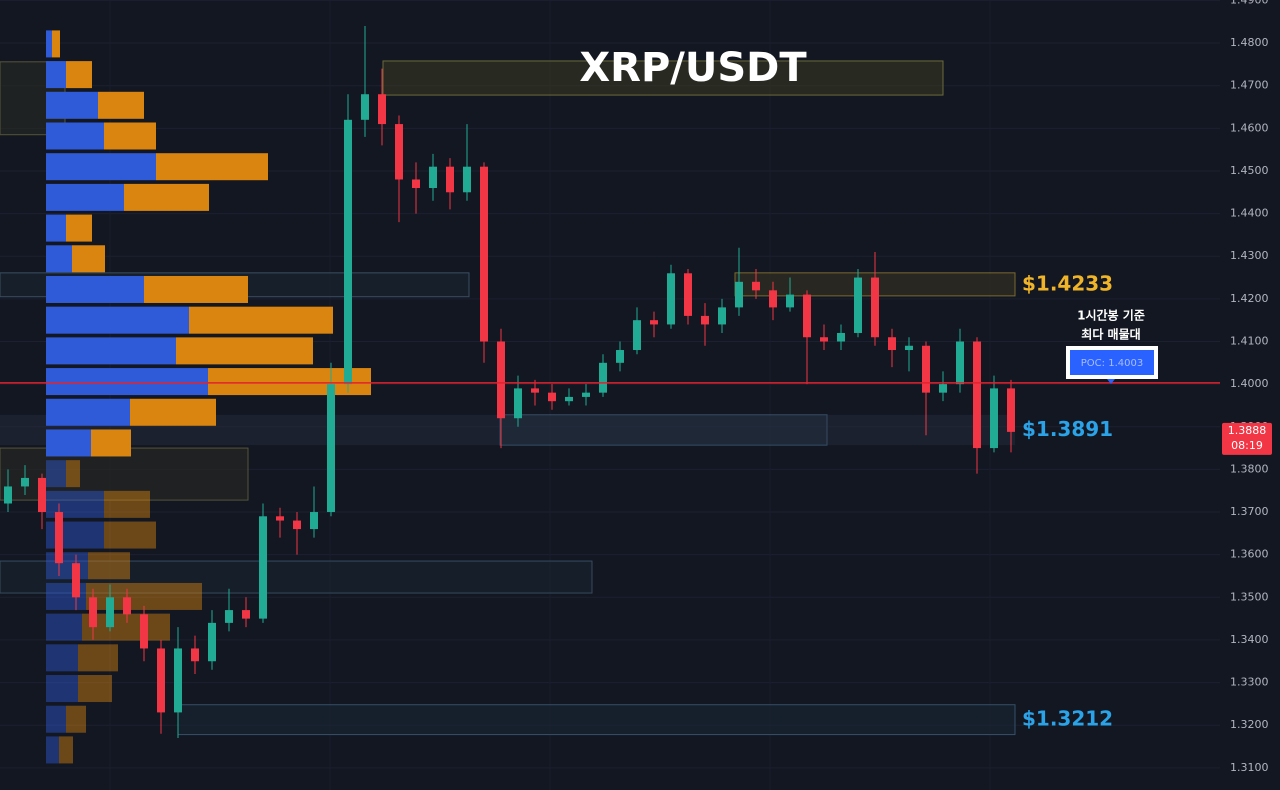 The image size is (1280, 790). I want to click on y-tick-label: 1.4000, so click(1249, 383).